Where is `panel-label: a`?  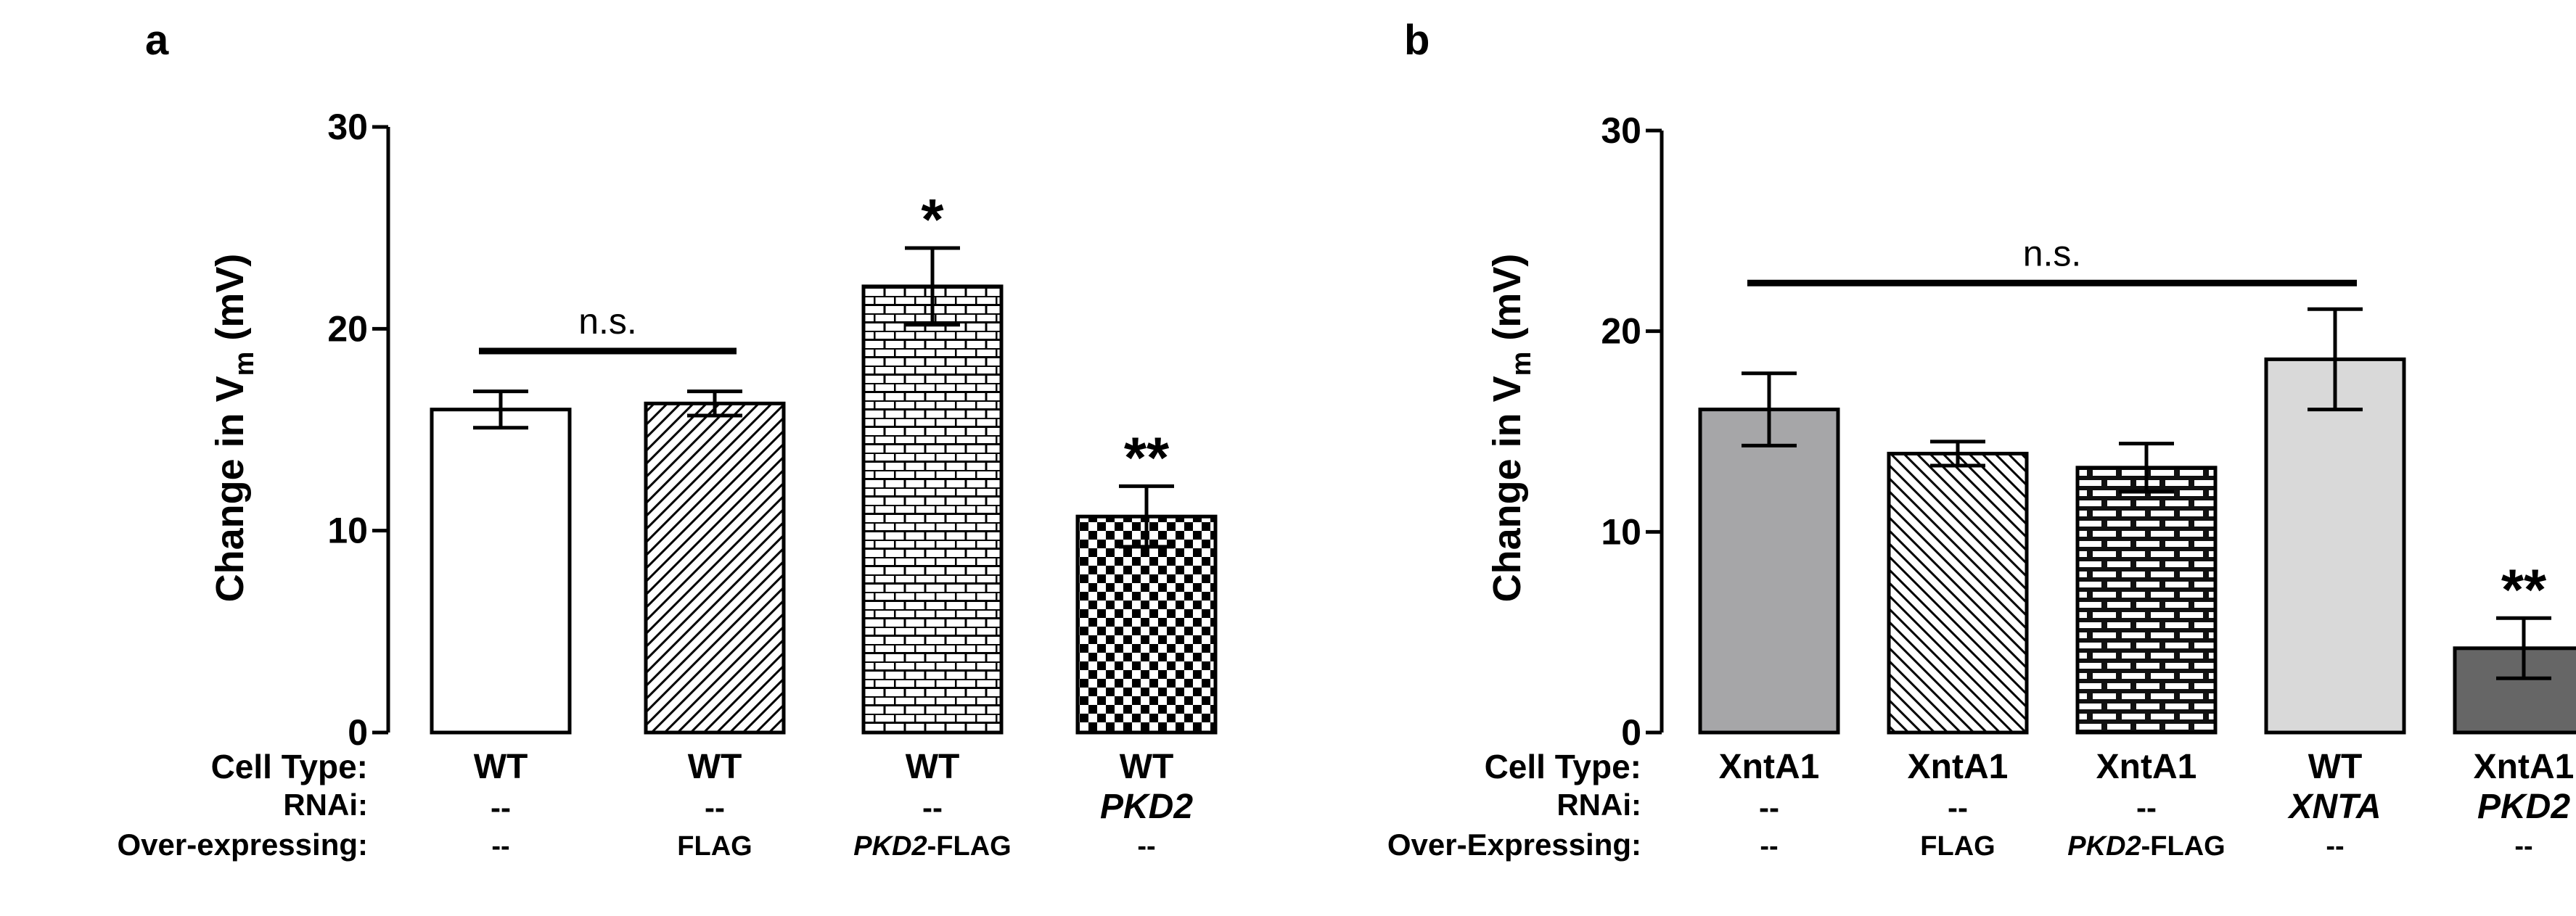
panel-label: a is located at coordinates (157, 40).